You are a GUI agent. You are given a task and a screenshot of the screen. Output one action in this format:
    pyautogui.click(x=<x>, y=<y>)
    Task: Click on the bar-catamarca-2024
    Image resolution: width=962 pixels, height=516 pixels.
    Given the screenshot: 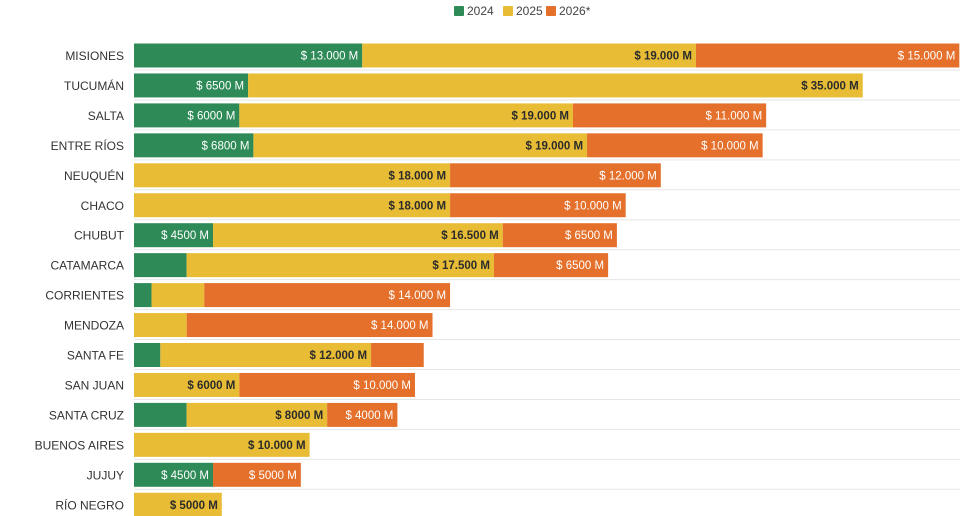 What is the action you would take?
    pyautogui.click(x=160, y=265)
    